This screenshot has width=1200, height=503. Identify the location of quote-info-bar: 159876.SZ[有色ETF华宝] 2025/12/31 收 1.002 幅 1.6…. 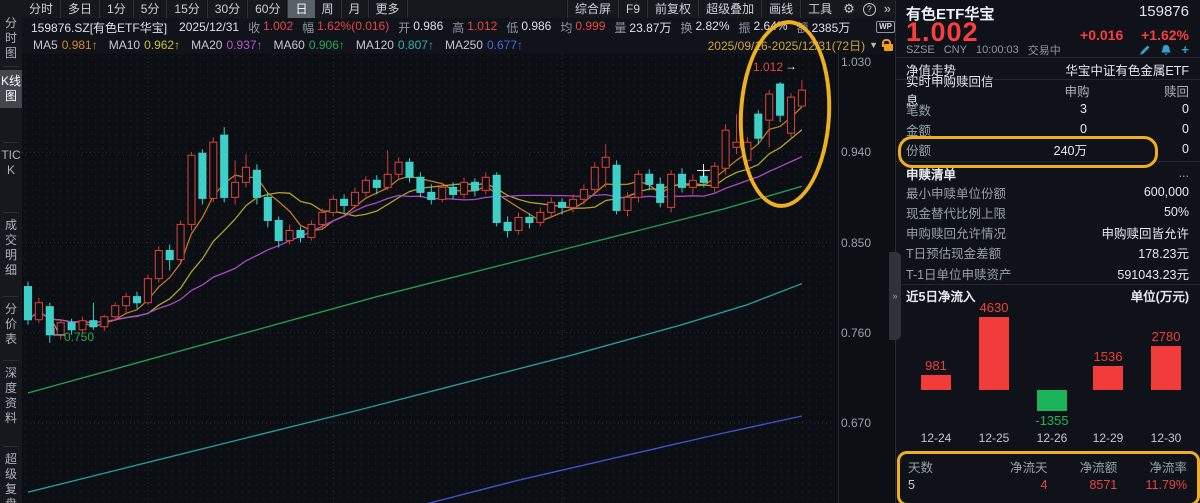
(458, 27).